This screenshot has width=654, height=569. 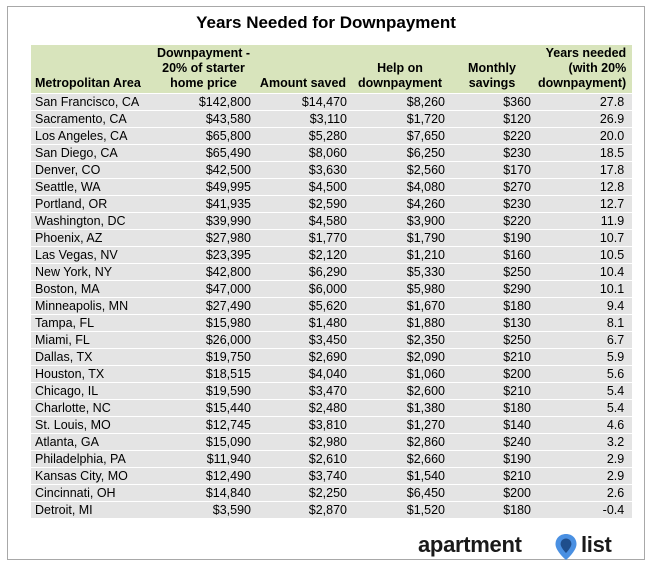 What do you see at coordinates (492, 459) in the screenshot?
I see `cell-monthly: $190` at bounding box center [492, 459].